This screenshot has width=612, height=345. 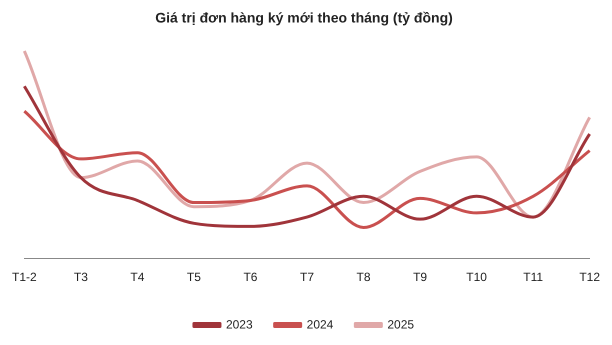 I want to click on legend-label: 2024, so click(x=320, y=324).